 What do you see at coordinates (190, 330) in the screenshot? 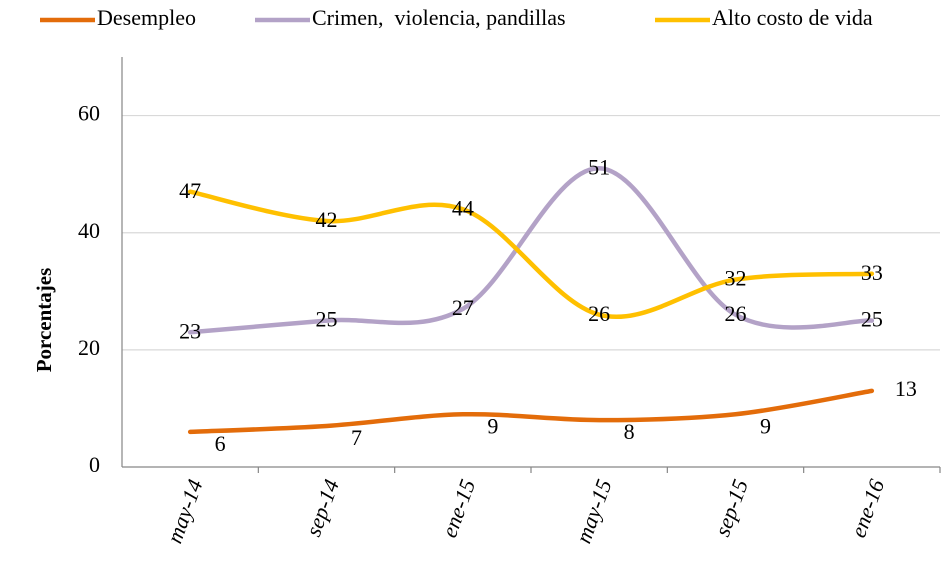
I see `data-label: 23` at bounding box center [190, 330].